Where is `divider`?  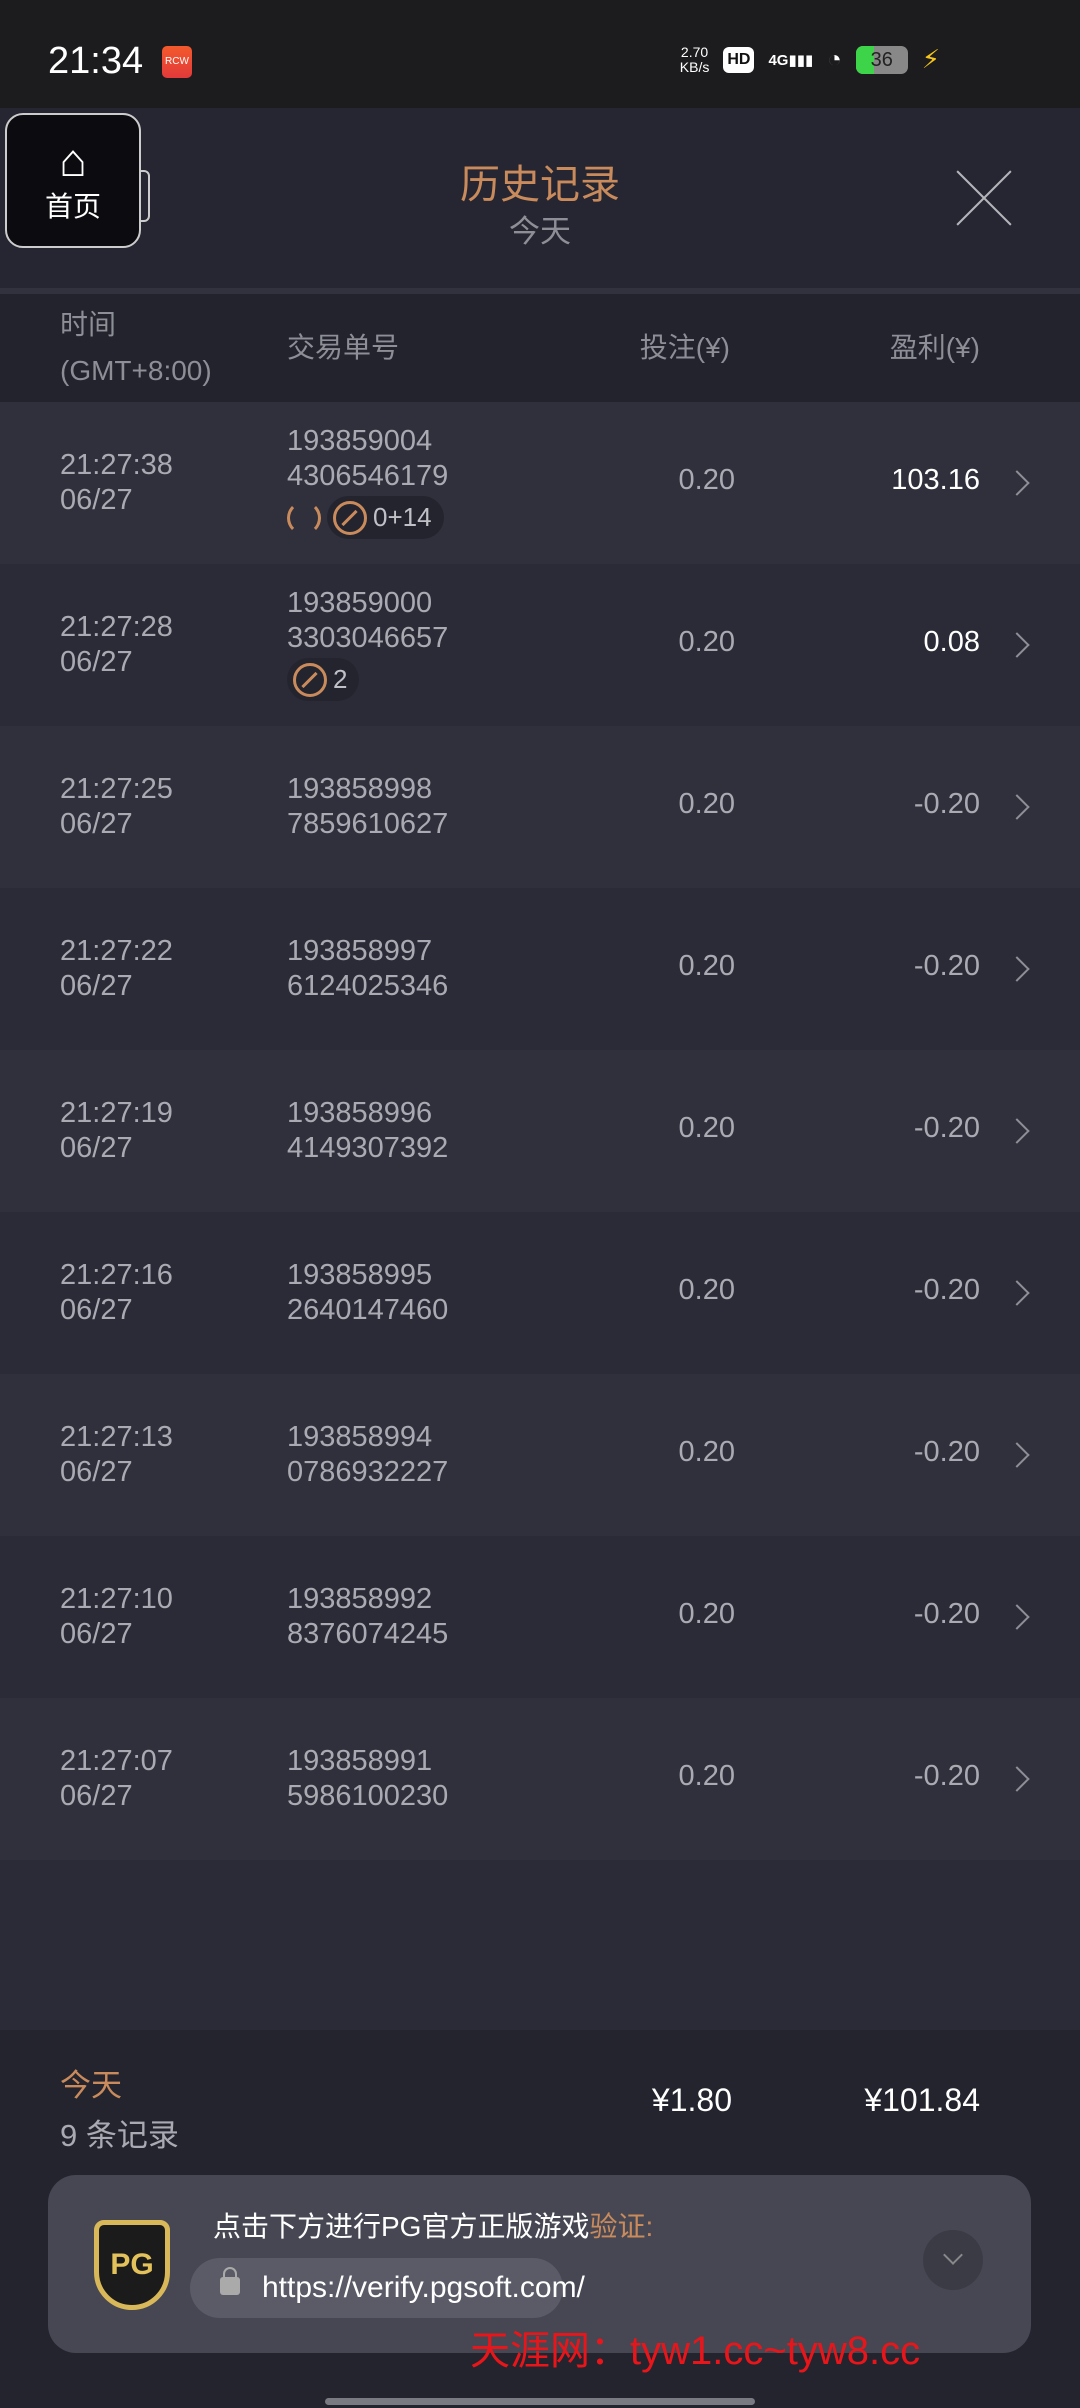
divider is located at coordinates (540, 291).